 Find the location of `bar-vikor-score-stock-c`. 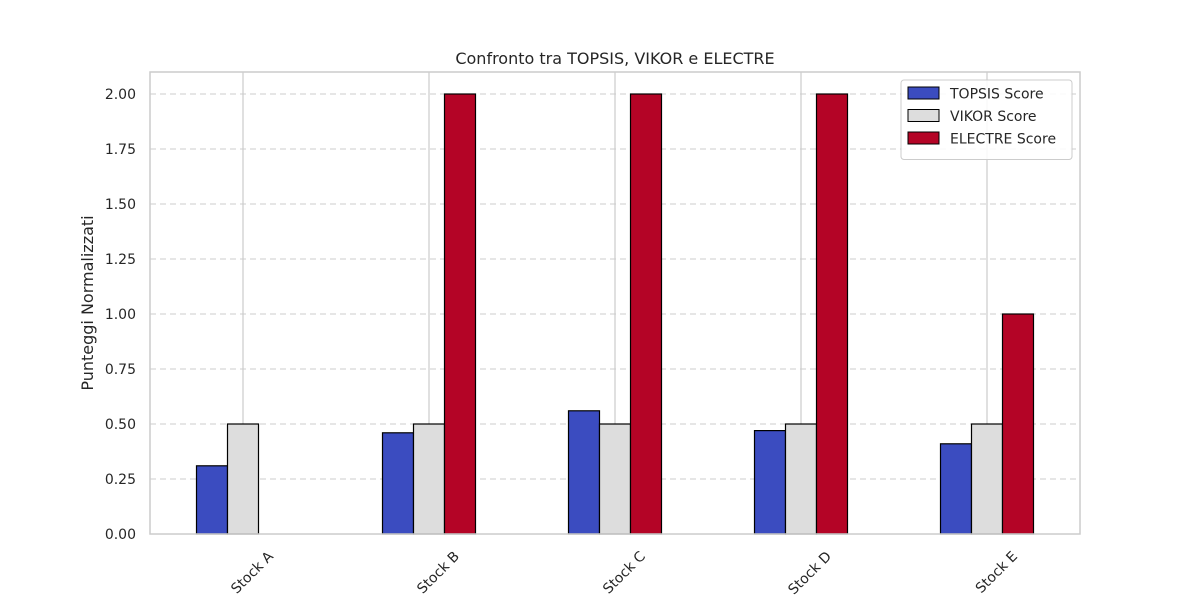

bar-vikor-score-stock-c is located at coordinates (615, 479).